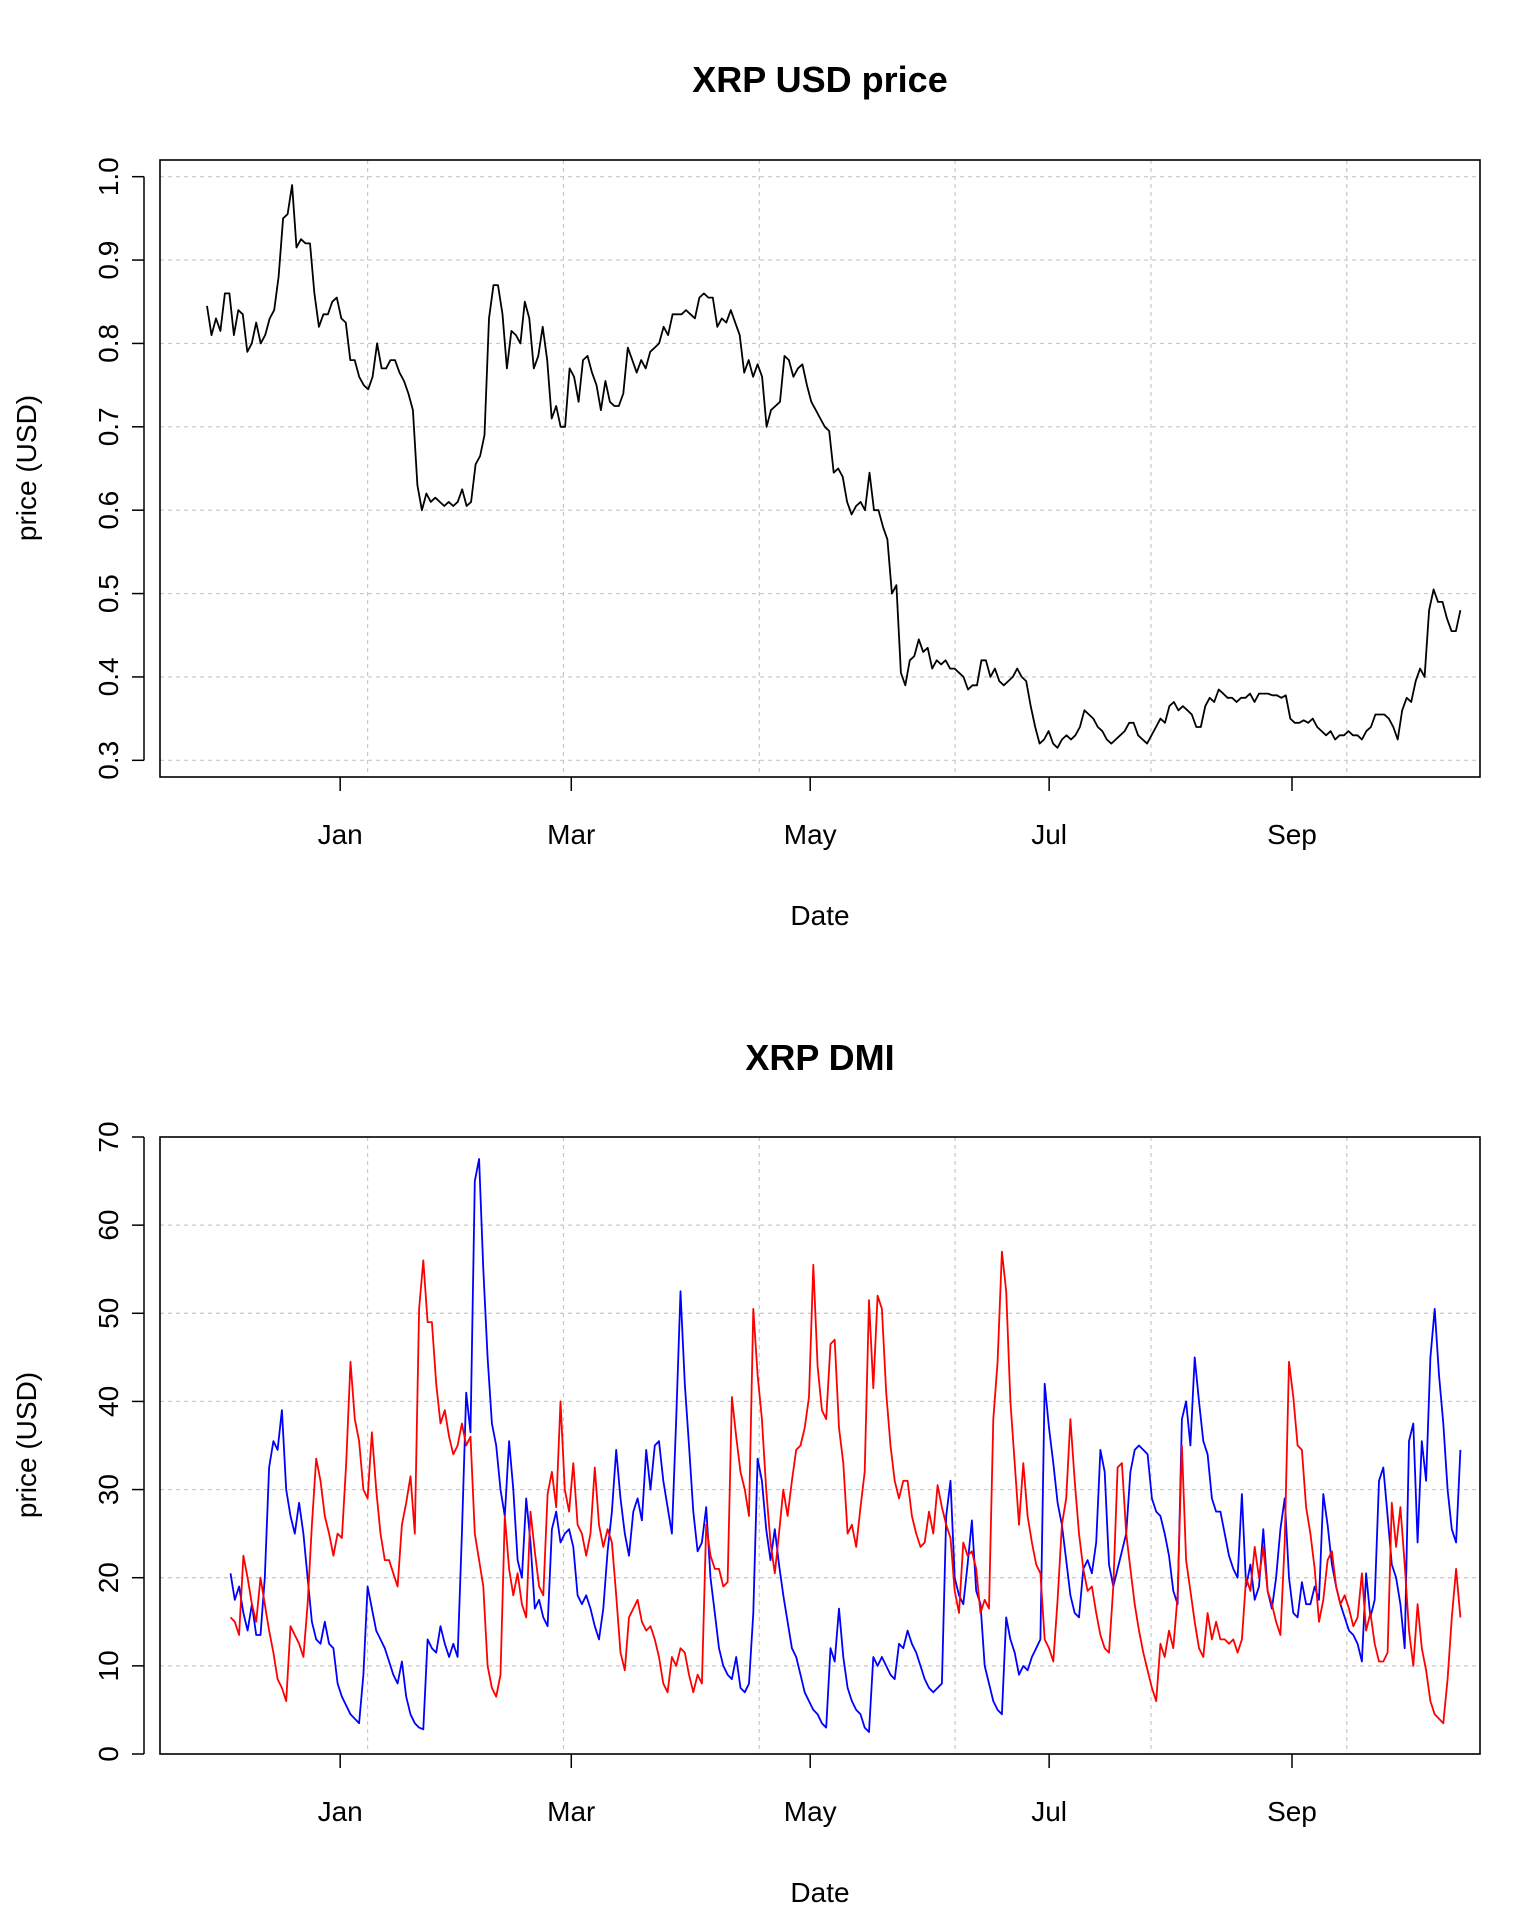 This screenshot has width=1536, height=1920. What do you see at coordinates (108, 260) in the screenshot?
I see `y-tick-label: 0.9` at bounding box center [108, 260].